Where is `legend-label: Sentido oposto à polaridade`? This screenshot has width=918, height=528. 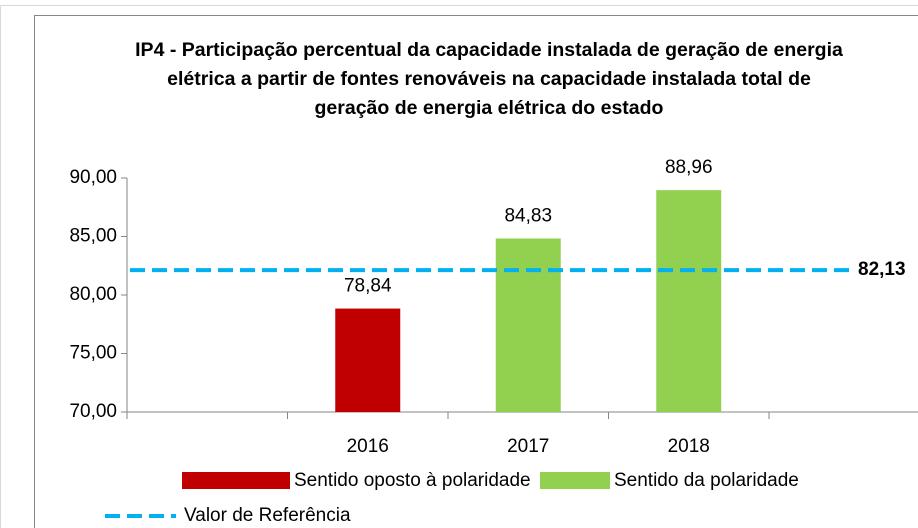
legend-label: Sentido oposto à polaridade is located at coordinates (412, 480).